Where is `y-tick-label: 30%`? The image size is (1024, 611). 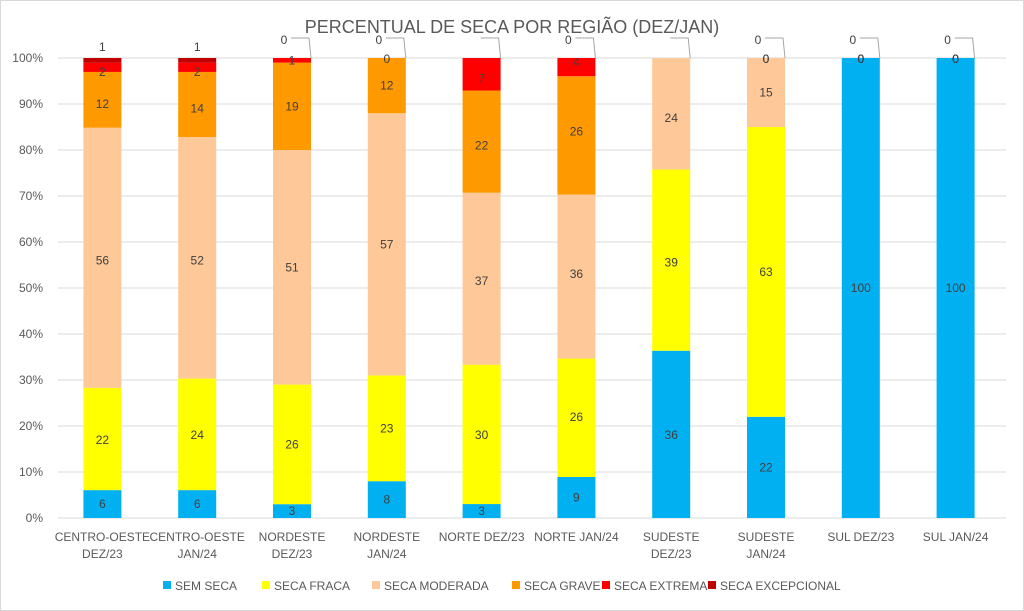 y-tick-label: 30% is located at coordinates (31, 380).